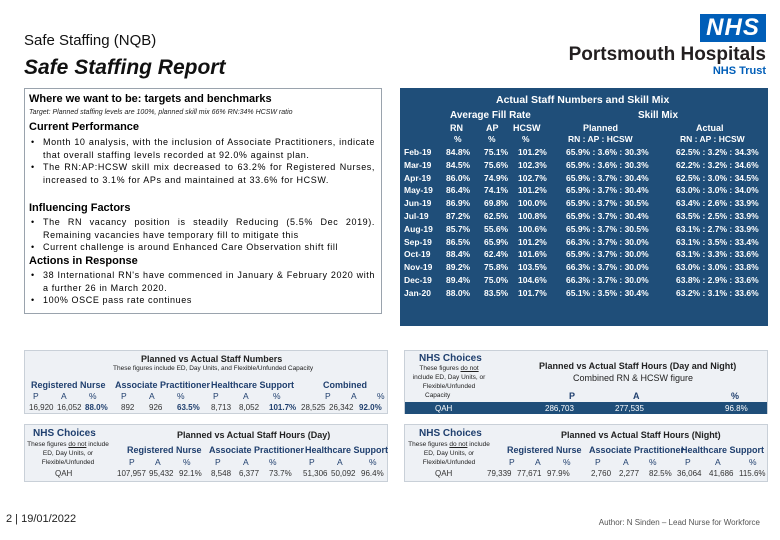 The height and width of the screenshot is (540, 780). Describe the element at coordinates (607, 292) in the screenshot. I see `table-cell: 65.1% : 3.5% : 30.4%` at that location.